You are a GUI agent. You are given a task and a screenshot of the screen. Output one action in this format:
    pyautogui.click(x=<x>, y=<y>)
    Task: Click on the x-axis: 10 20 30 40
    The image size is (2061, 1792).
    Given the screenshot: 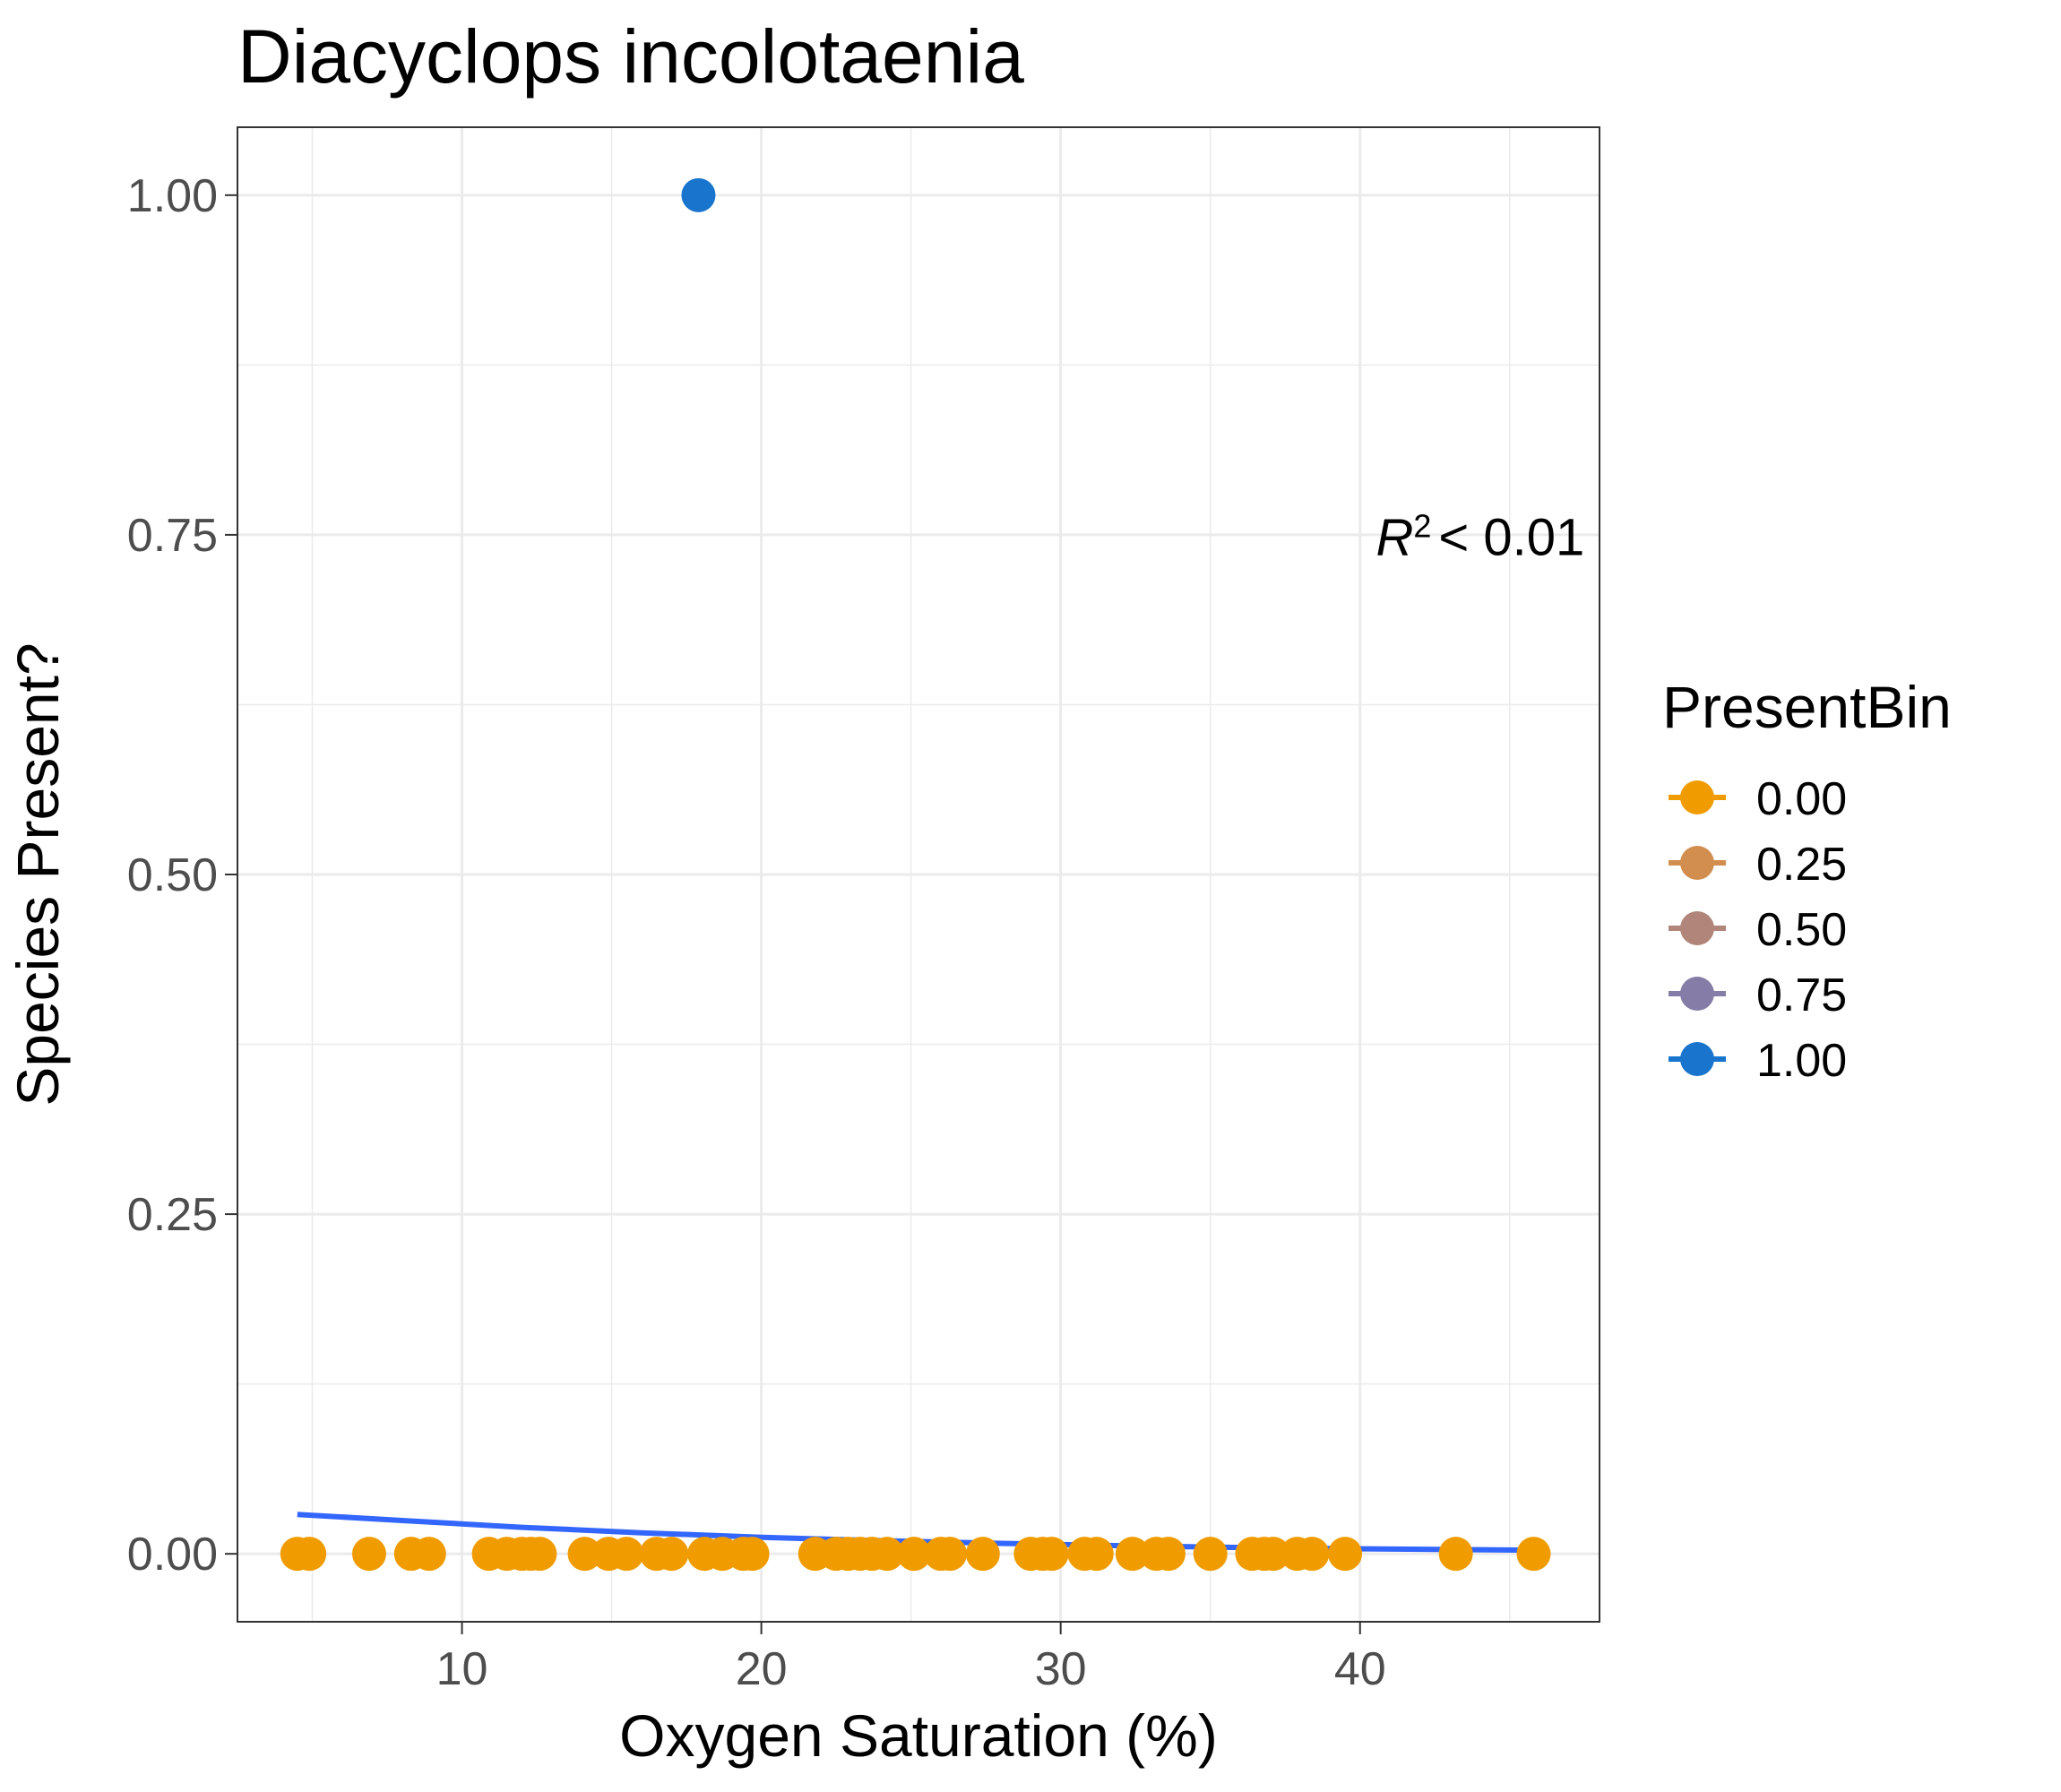 What is the action you would take?
    pyautogui.click(x=911, y=1659)
    